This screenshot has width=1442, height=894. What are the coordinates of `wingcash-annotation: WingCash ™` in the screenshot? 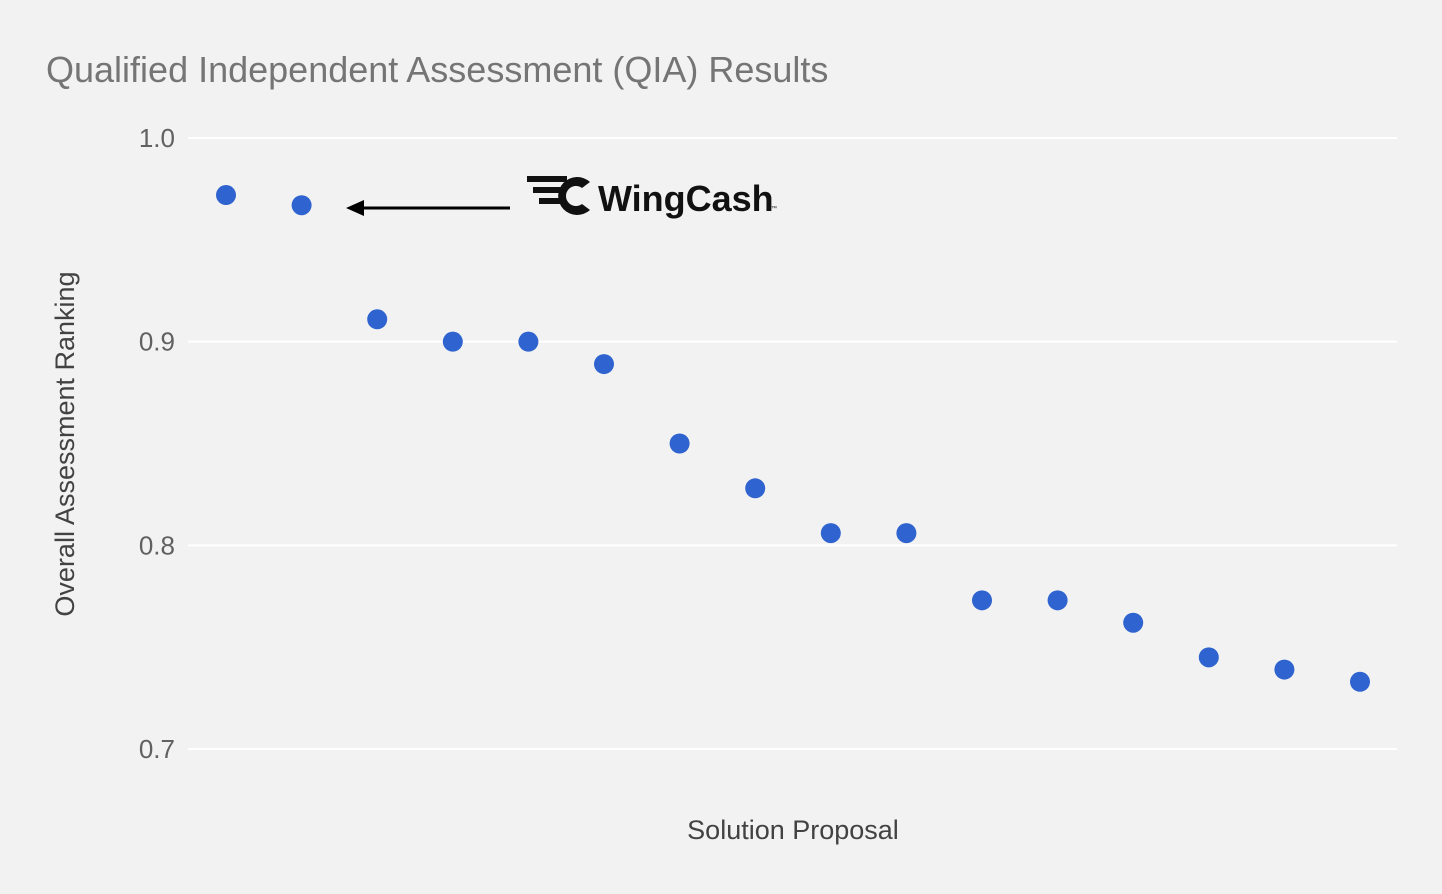 It's located at (561, 197).